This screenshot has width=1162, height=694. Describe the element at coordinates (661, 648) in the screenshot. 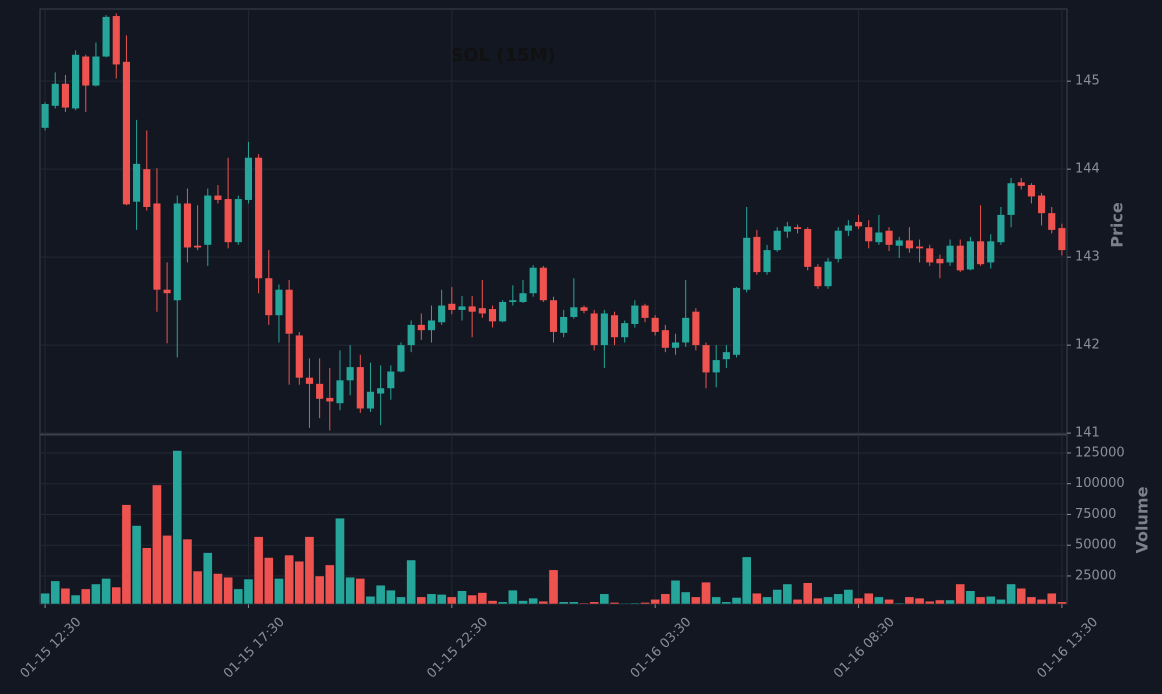

I see `x-tick-label: 01-16 03:30` at that location.